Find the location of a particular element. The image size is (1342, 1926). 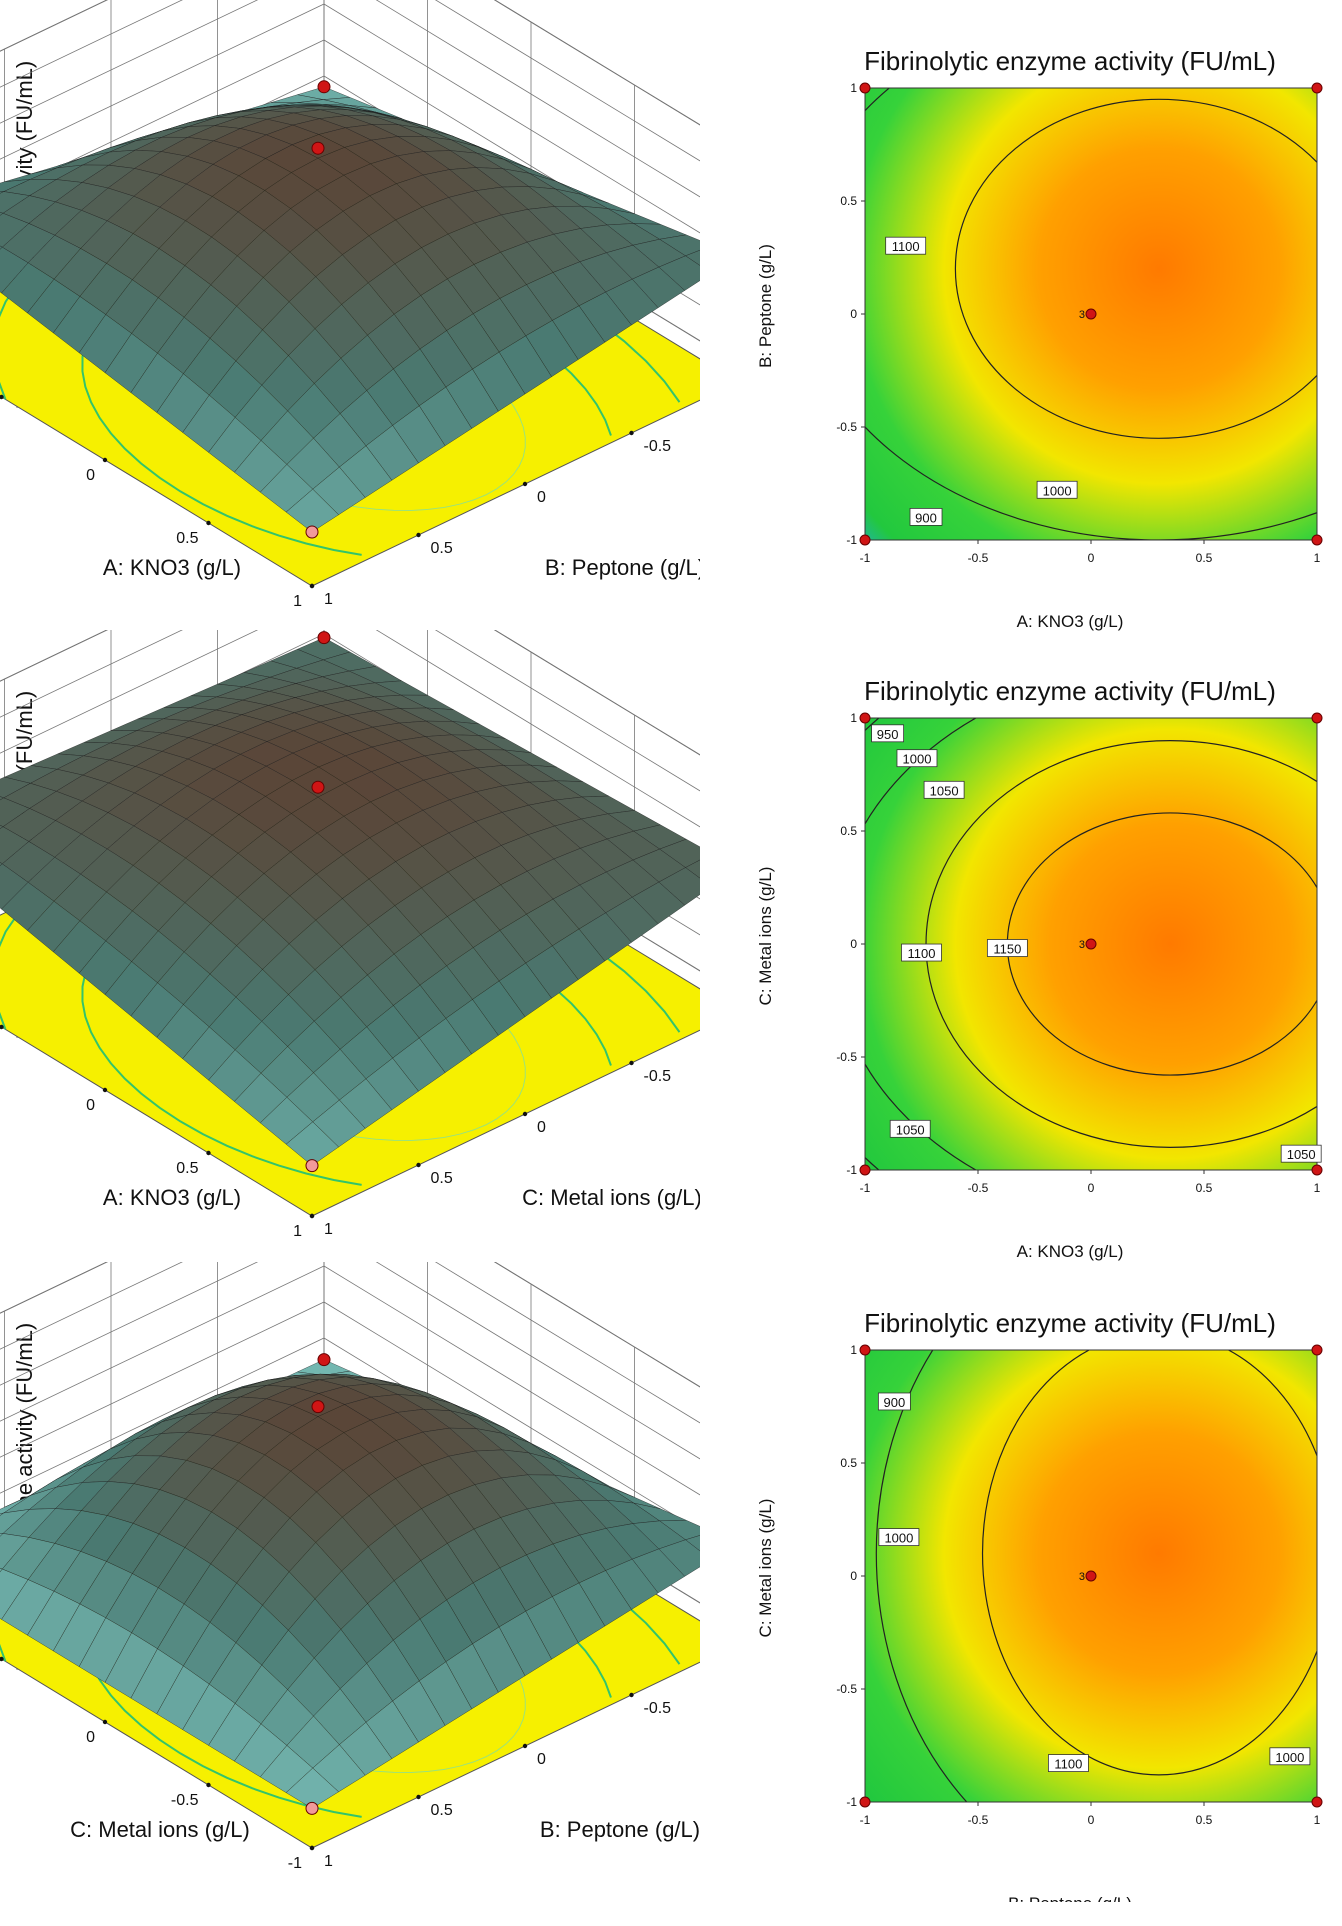

contour-label: 950 is located at coordinates (888, 734).